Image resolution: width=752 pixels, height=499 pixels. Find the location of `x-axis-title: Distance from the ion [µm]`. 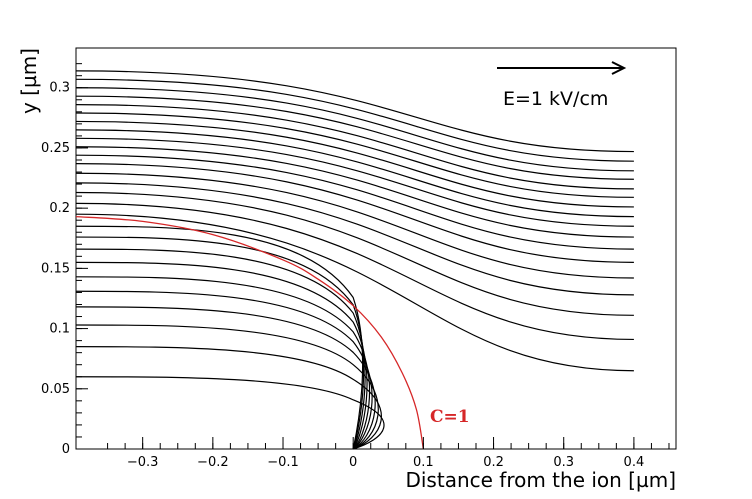

x-axis-title: Distance from the ion [µm] is located at coordinates (540, 480).